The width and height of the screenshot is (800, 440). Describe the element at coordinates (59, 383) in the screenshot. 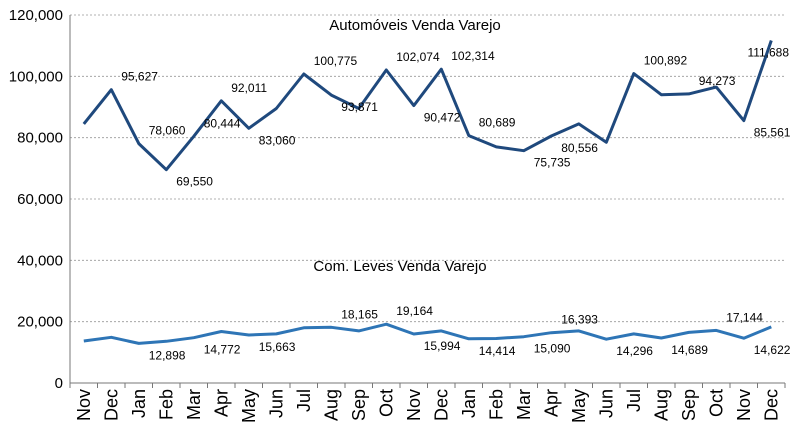

I see `y-tick-label: 0` at that location.